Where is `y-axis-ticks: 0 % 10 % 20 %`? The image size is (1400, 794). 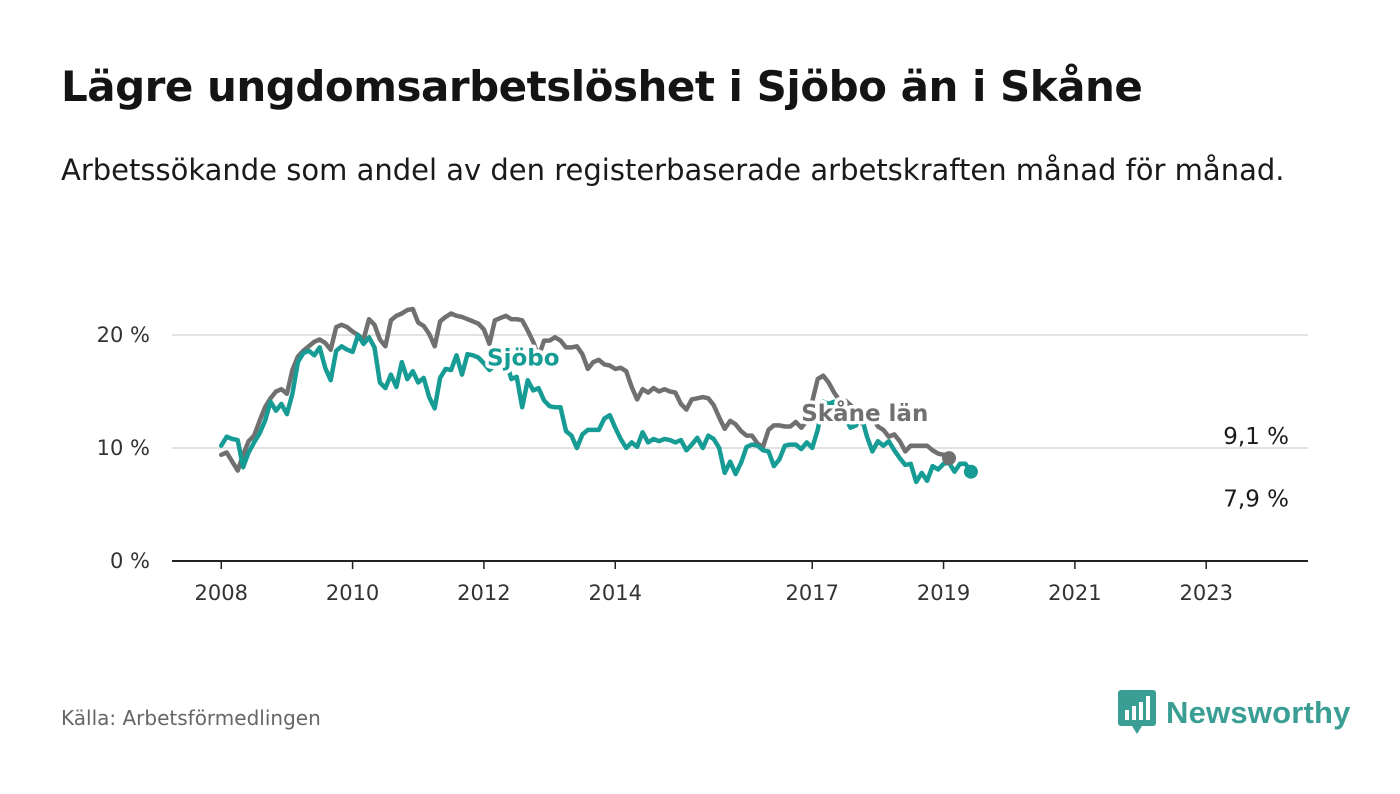 y-axis-ticks: 0 % 10 % 20 % is located at coordinates (123, 448).